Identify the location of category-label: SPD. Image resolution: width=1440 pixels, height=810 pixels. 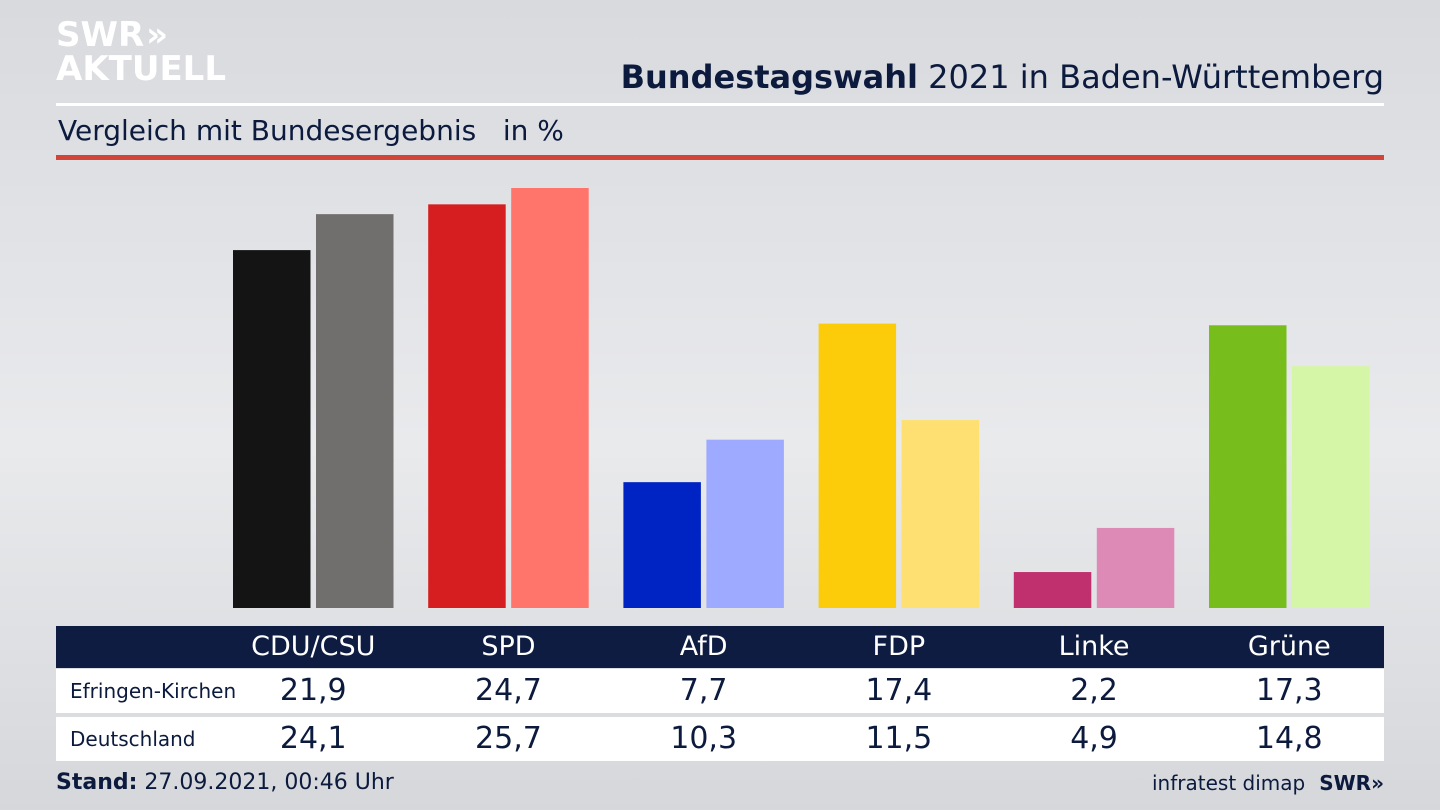
(508, 646).